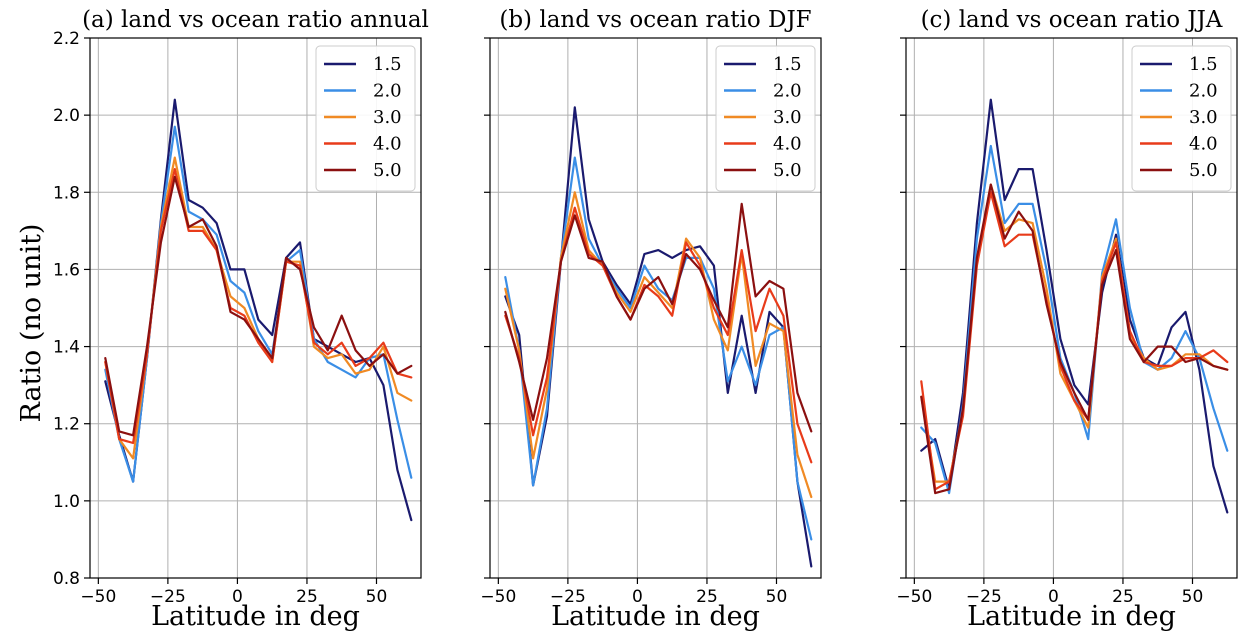 The width and height of the screenshot is (1247, 635). Describe the element at coordinates (66, 193) in the screenshot. I see `y-tick-label: 1.8` at that location.